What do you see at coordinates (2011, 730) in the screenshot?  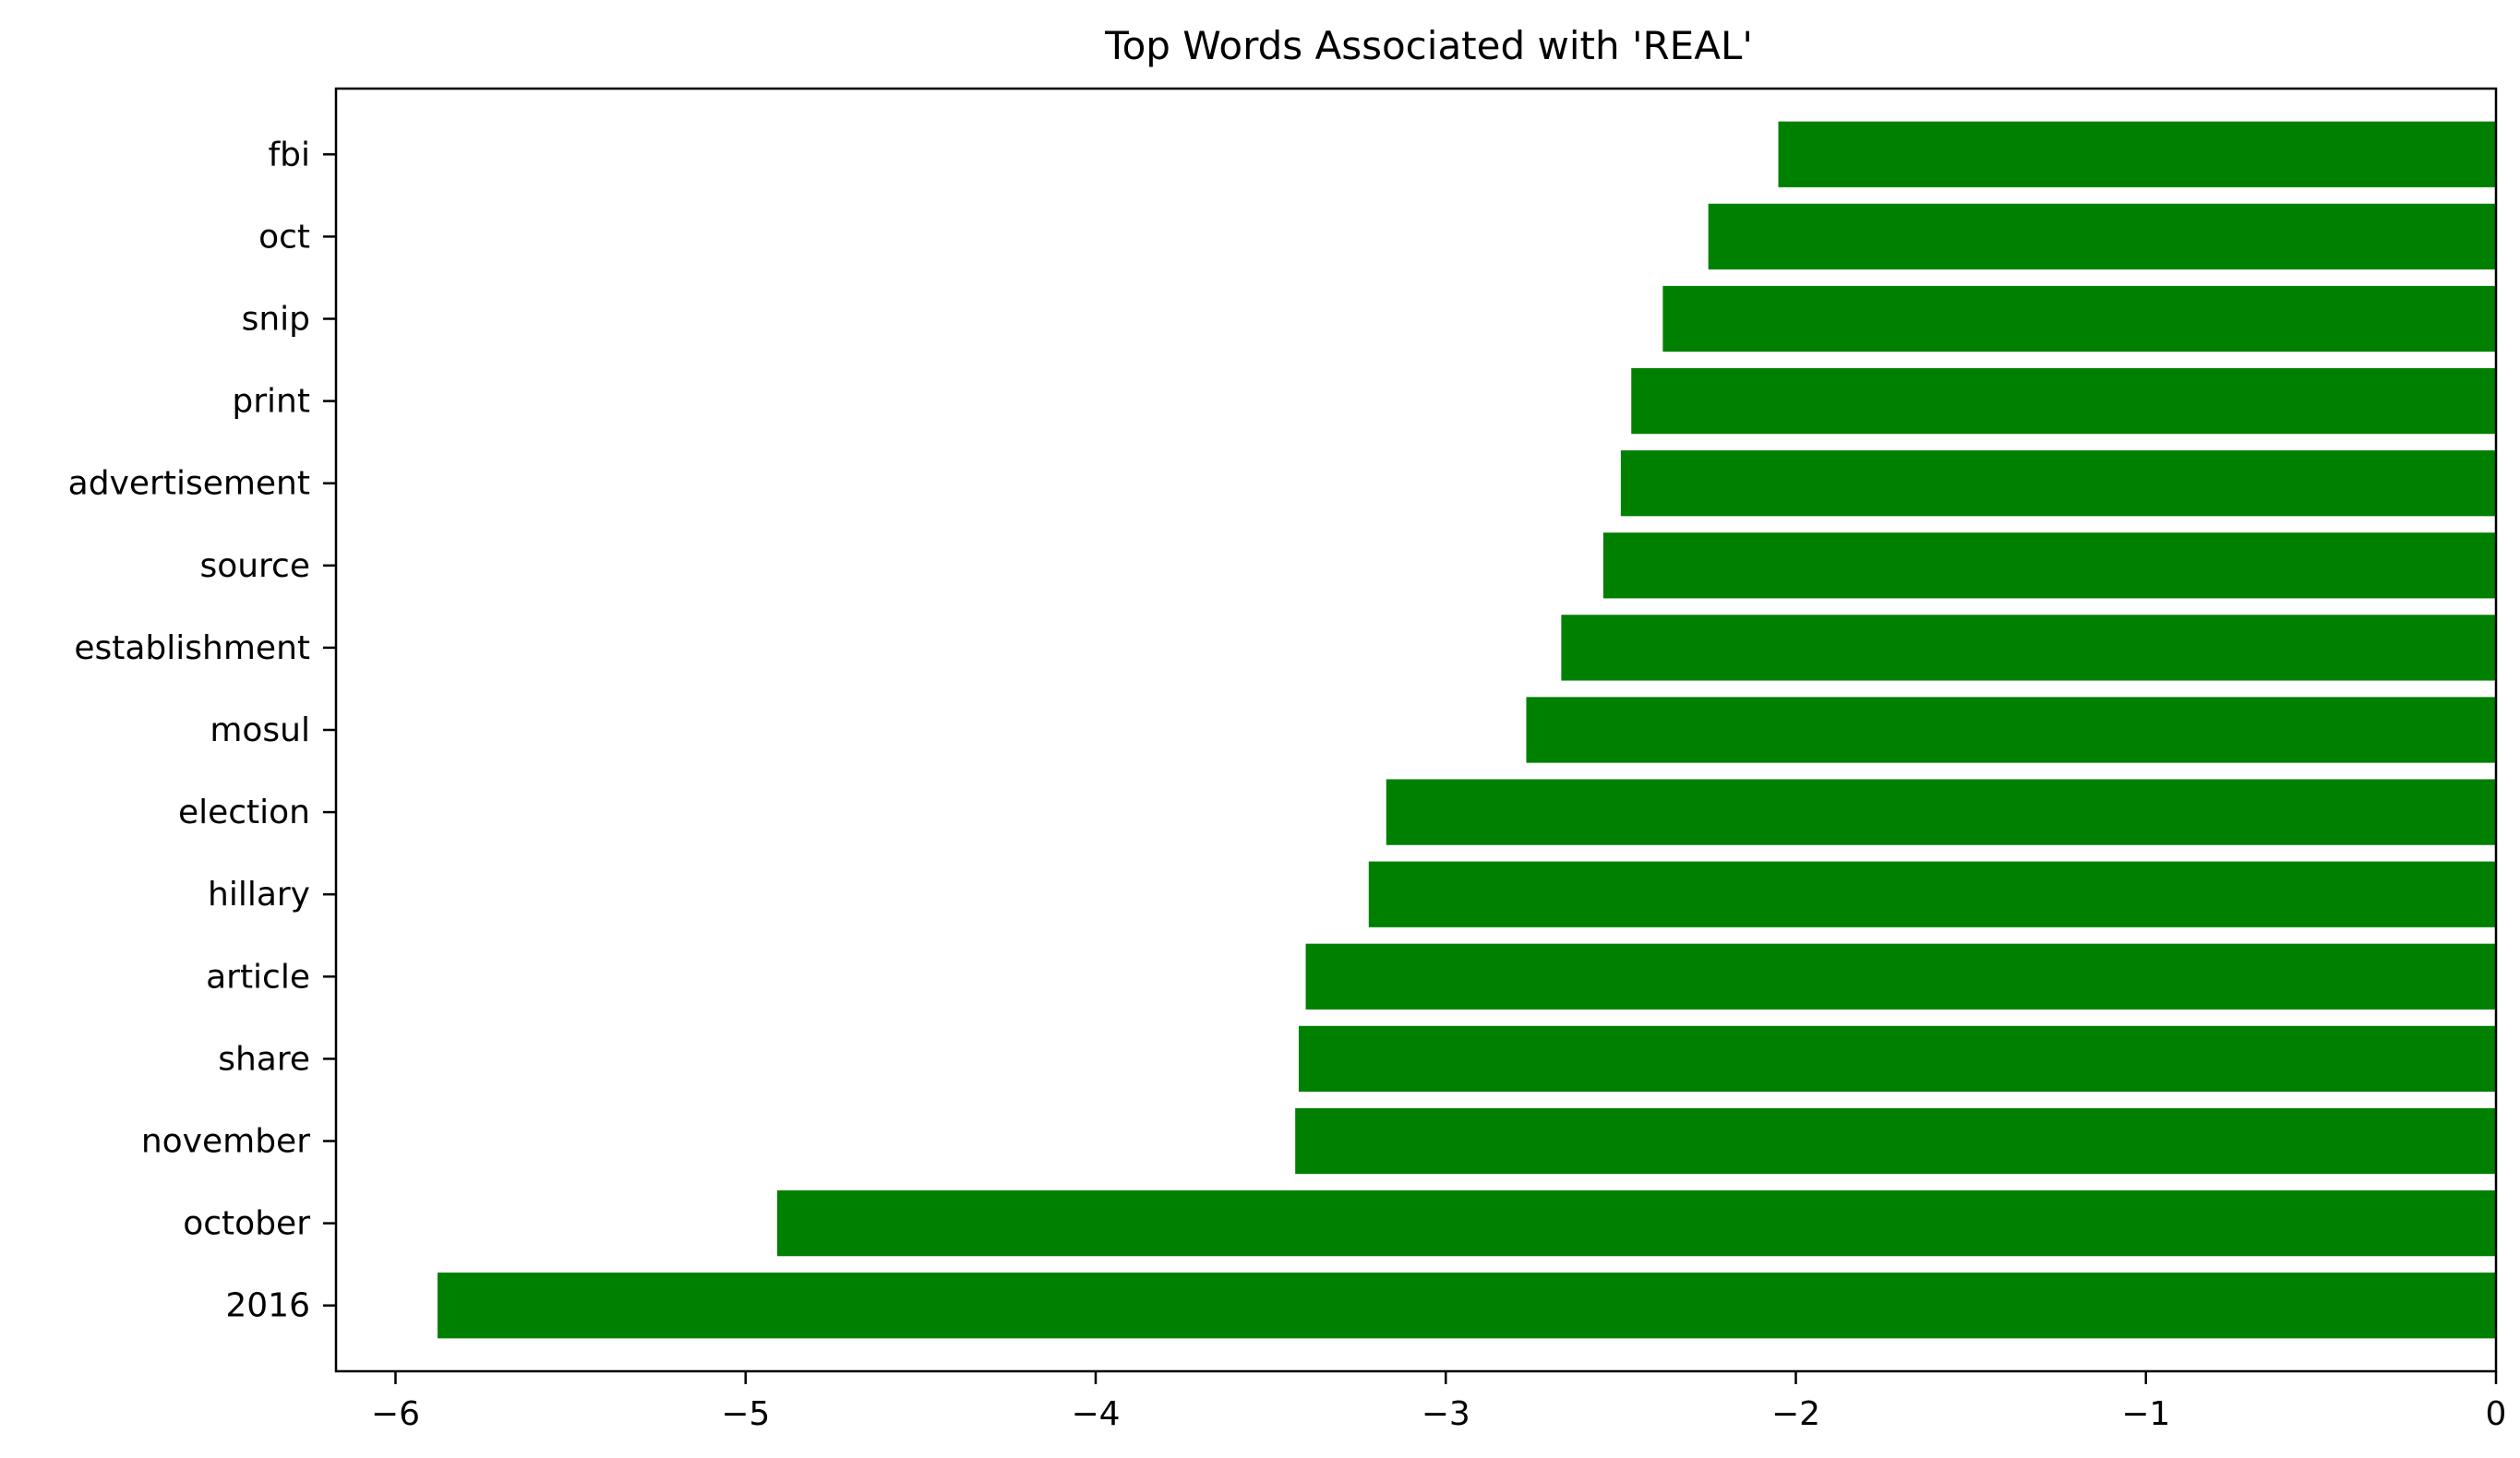 I see `bar-mosul` at bounding box center [2011, 730].